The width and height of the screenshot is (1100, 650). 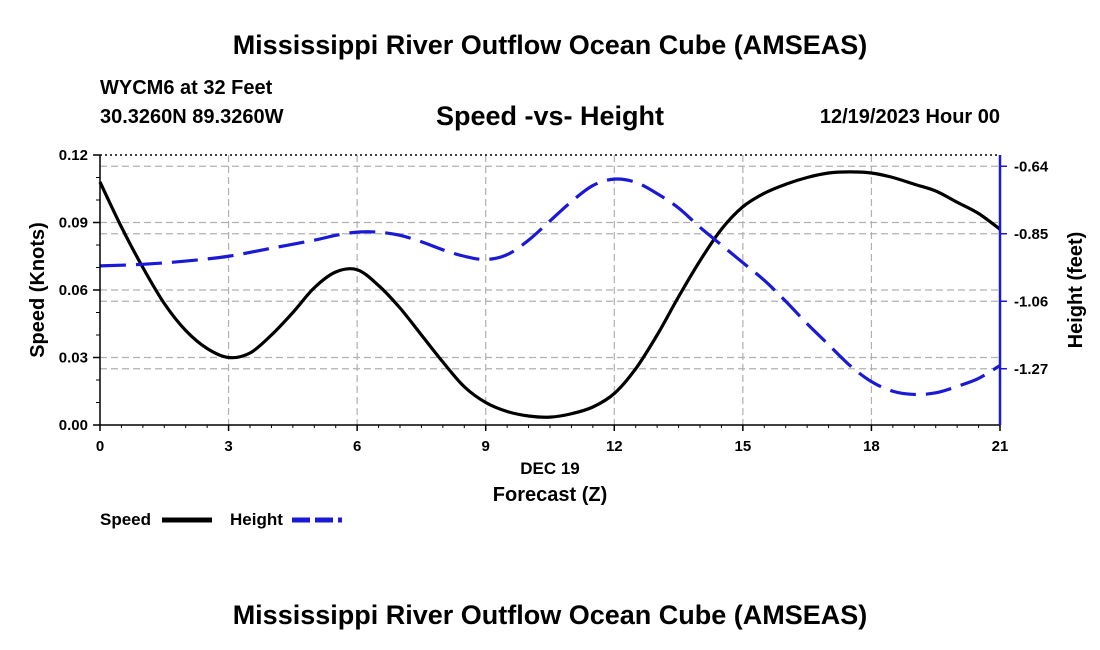 What do you see at coordinates (1000, 446) in the screenshot?
I see `x-tick-label: 21` at bounding box center [1000, 446].